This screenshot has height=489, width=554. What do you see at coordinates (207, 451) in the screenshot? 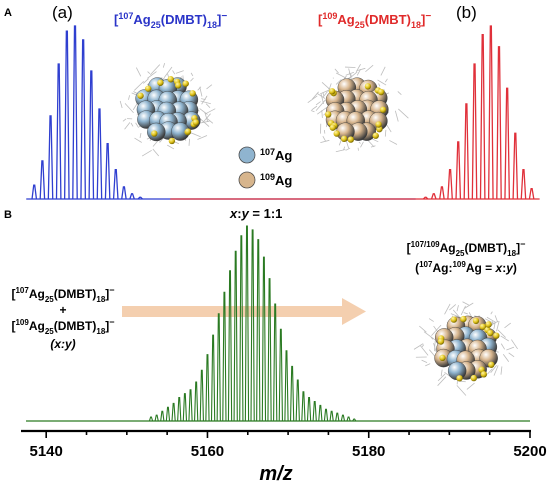
I see `x-tick-label: 5160` at bounding box center [207, 451].